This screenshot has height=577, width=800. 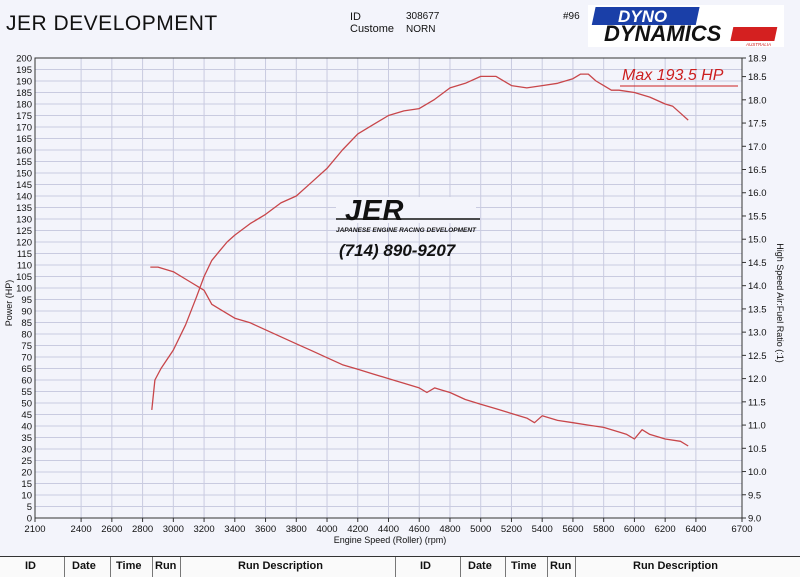 What do you see at coordinates (81, 529) in the screenshot?
I see `x-tick-label: 2400` at bounding box center [81, 529].